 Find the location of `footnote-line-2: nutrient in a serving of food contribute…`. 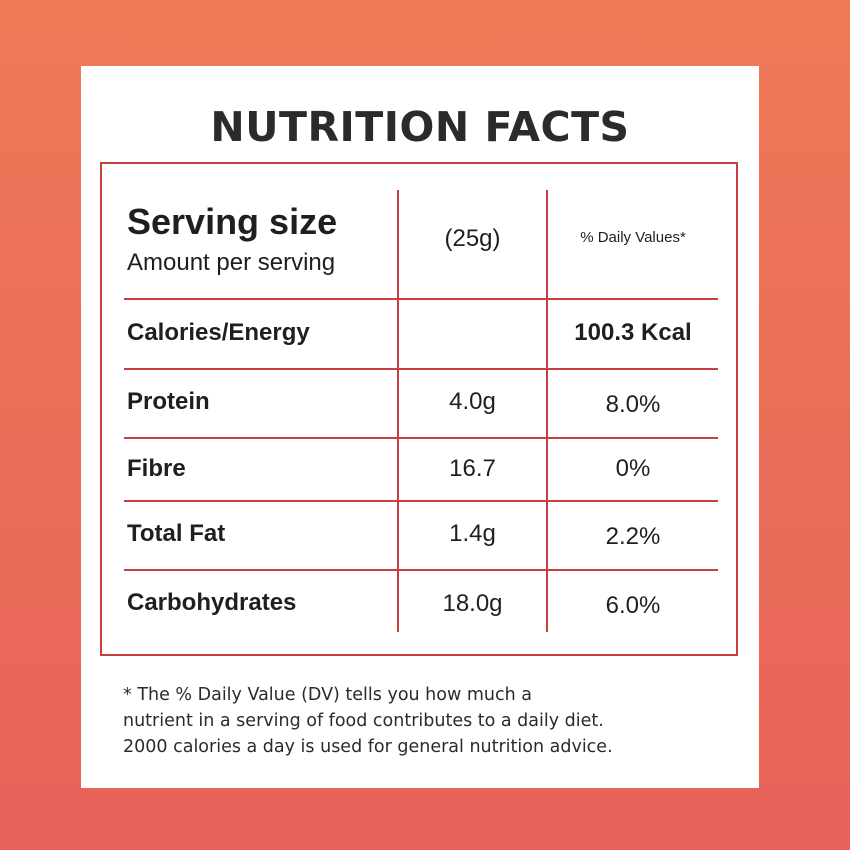

footnote-line-2: nutrient in a serving of food contribute… is located at coordinates (363, 721).